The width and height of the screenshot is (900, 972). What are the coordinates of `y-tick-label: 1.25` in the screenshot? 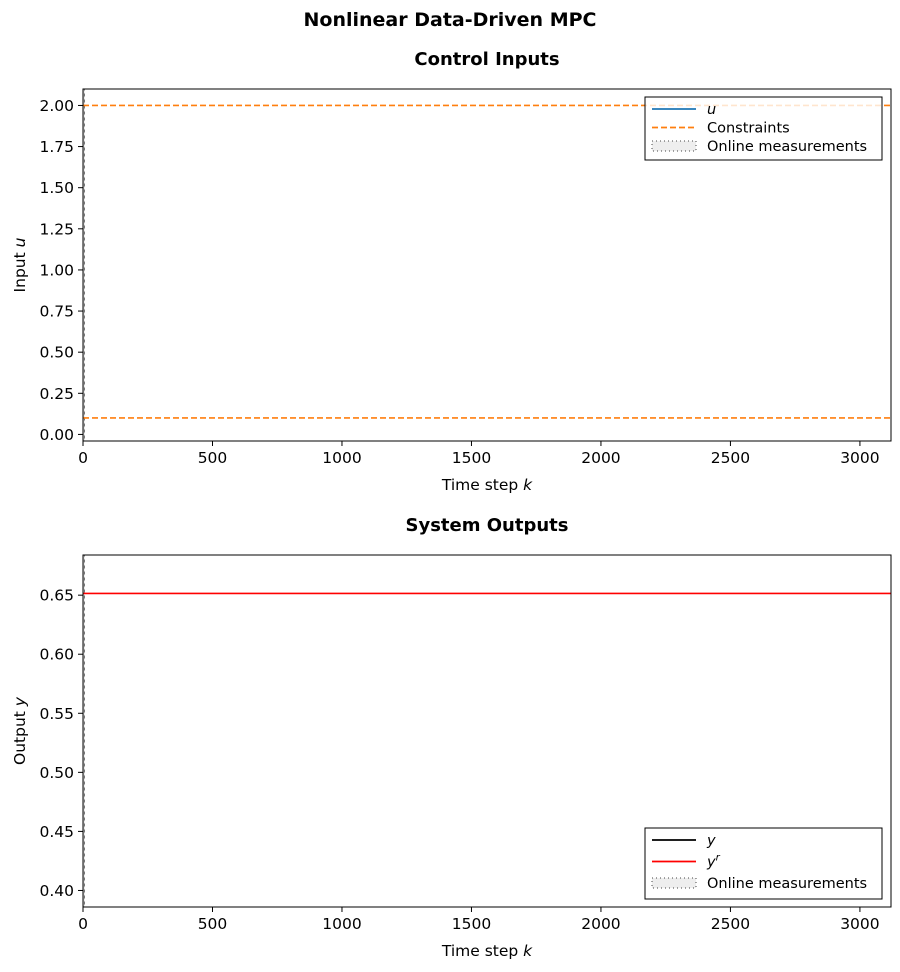 It's located at (56, 229).